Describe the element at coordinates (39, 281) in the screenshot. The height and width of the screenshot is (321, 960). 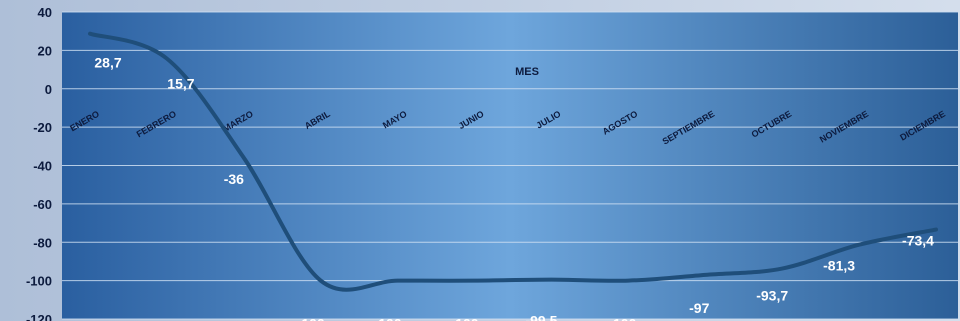
I see `y-tick-label: -100` at that location.